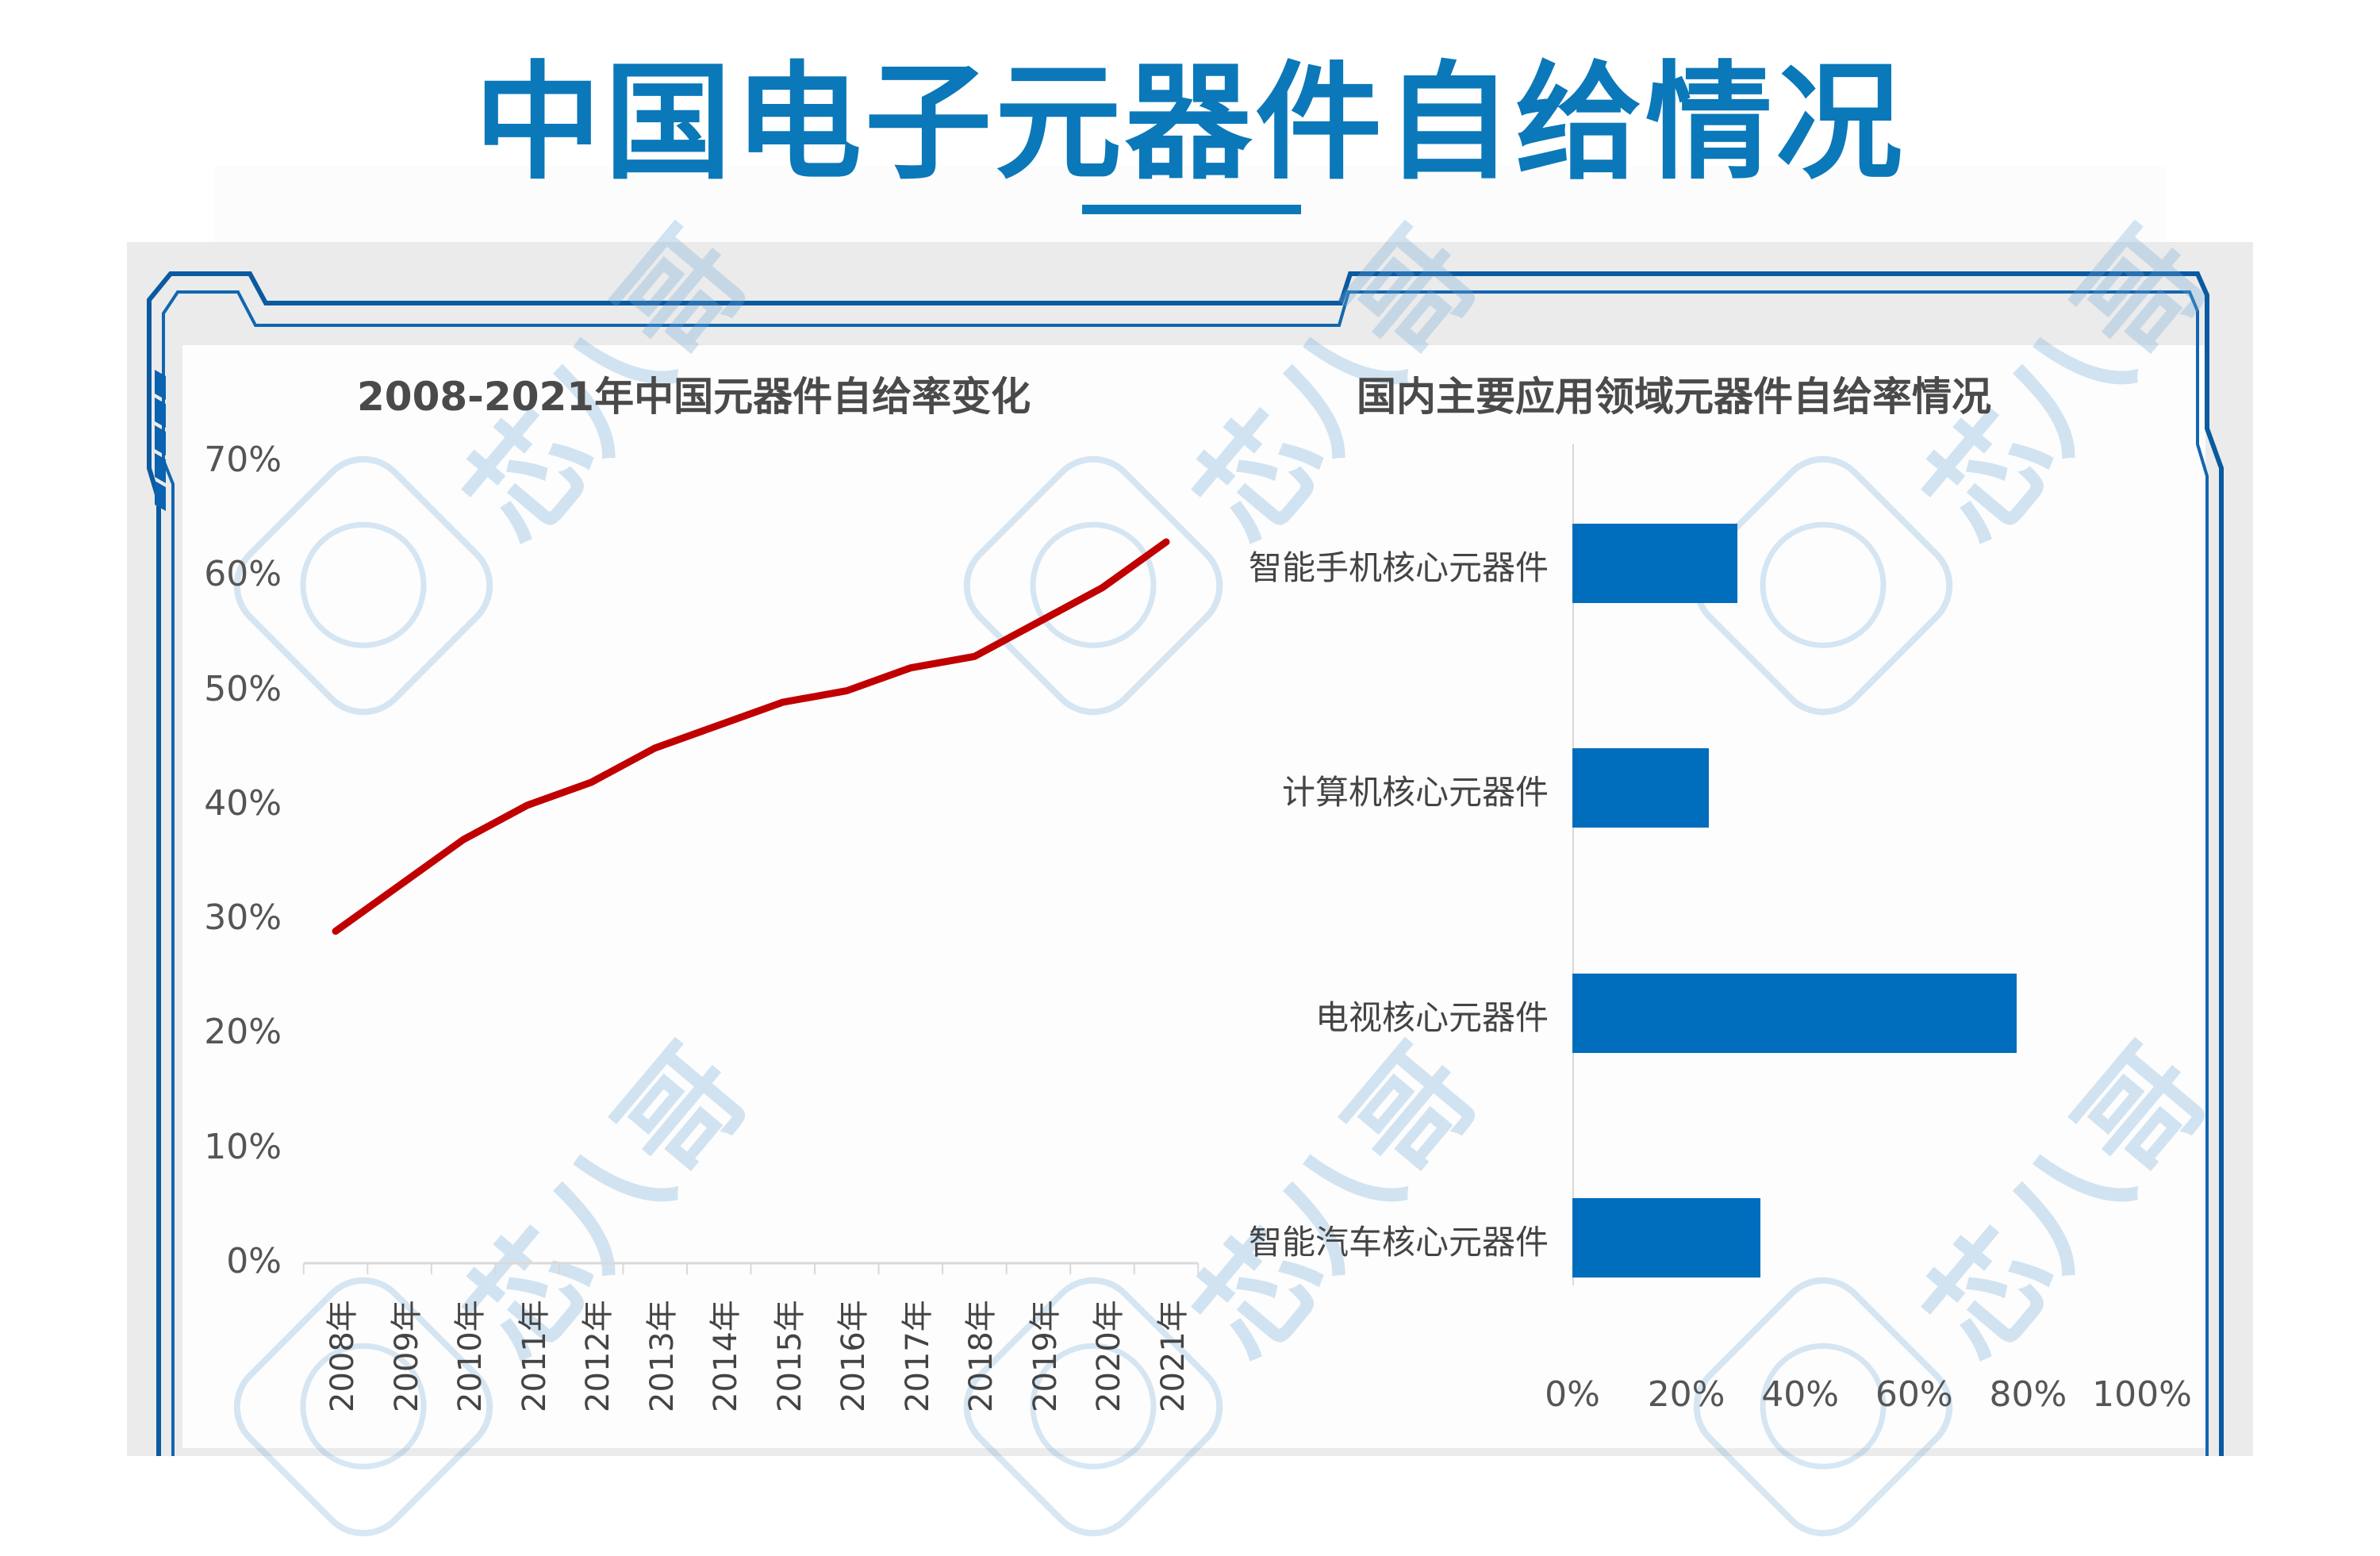 The image size is (2380, 1556). I want to click on y-tick-label: 70%, so click(243, 460).